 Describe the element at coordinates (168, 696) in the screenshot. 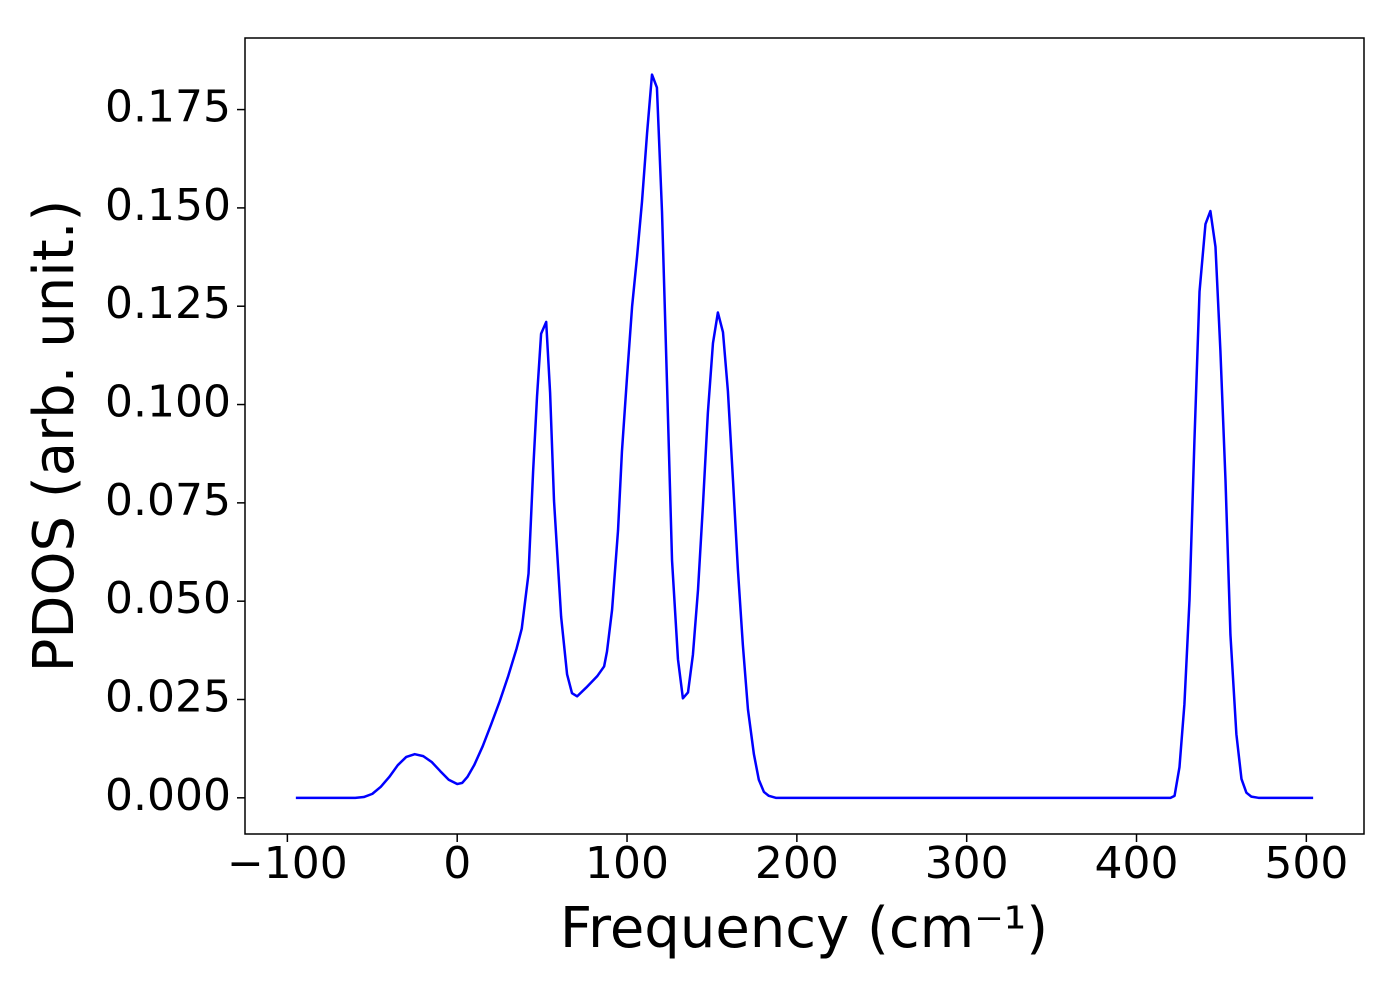

I see `y-tick-label: 0.025` at that location.